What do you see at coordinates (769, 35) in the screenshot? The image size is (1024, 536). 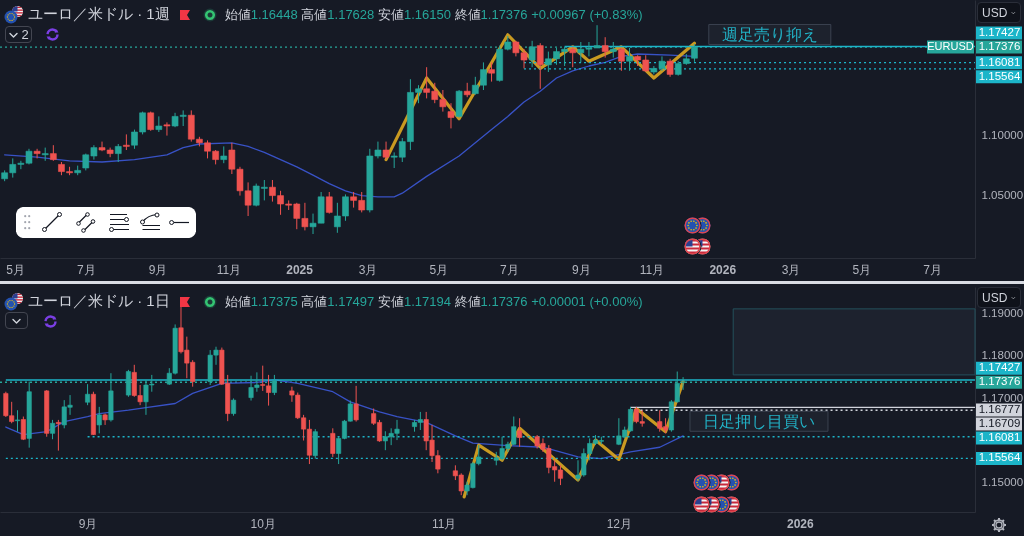 I see `annotation: 週足売り抑え` at bounding box center [769, 35].